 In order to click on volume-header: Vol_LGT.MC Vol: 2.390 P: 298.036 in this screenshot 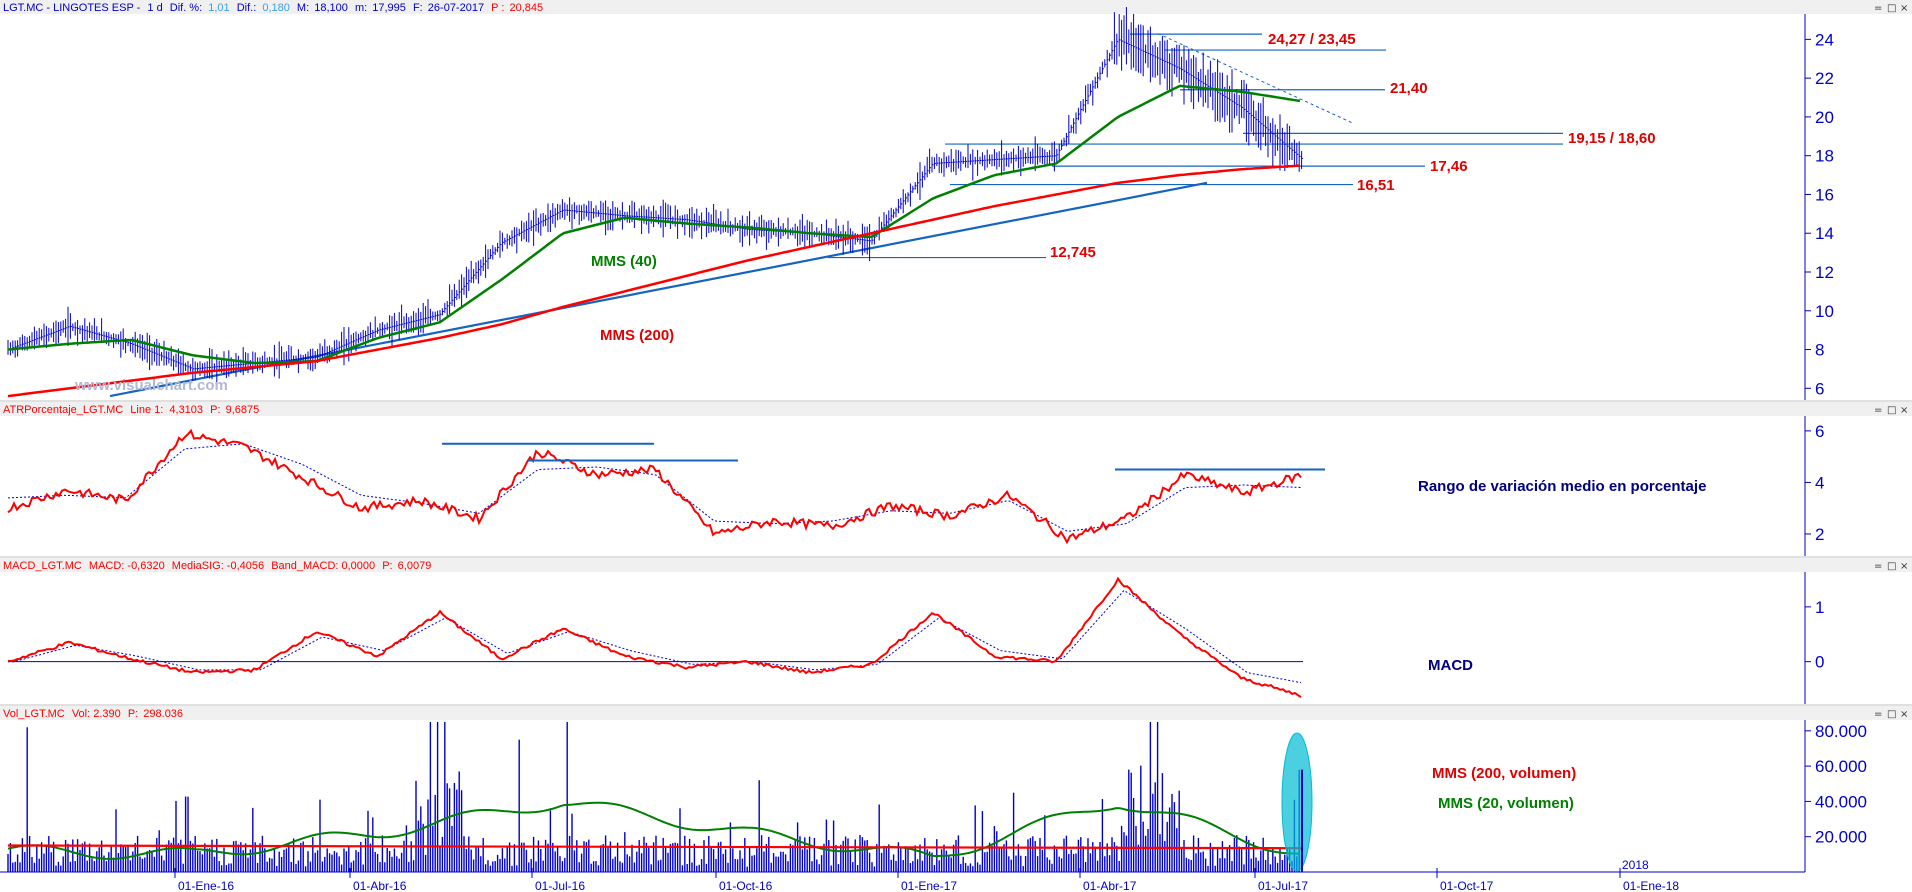, I will do `click(93, 714)`.